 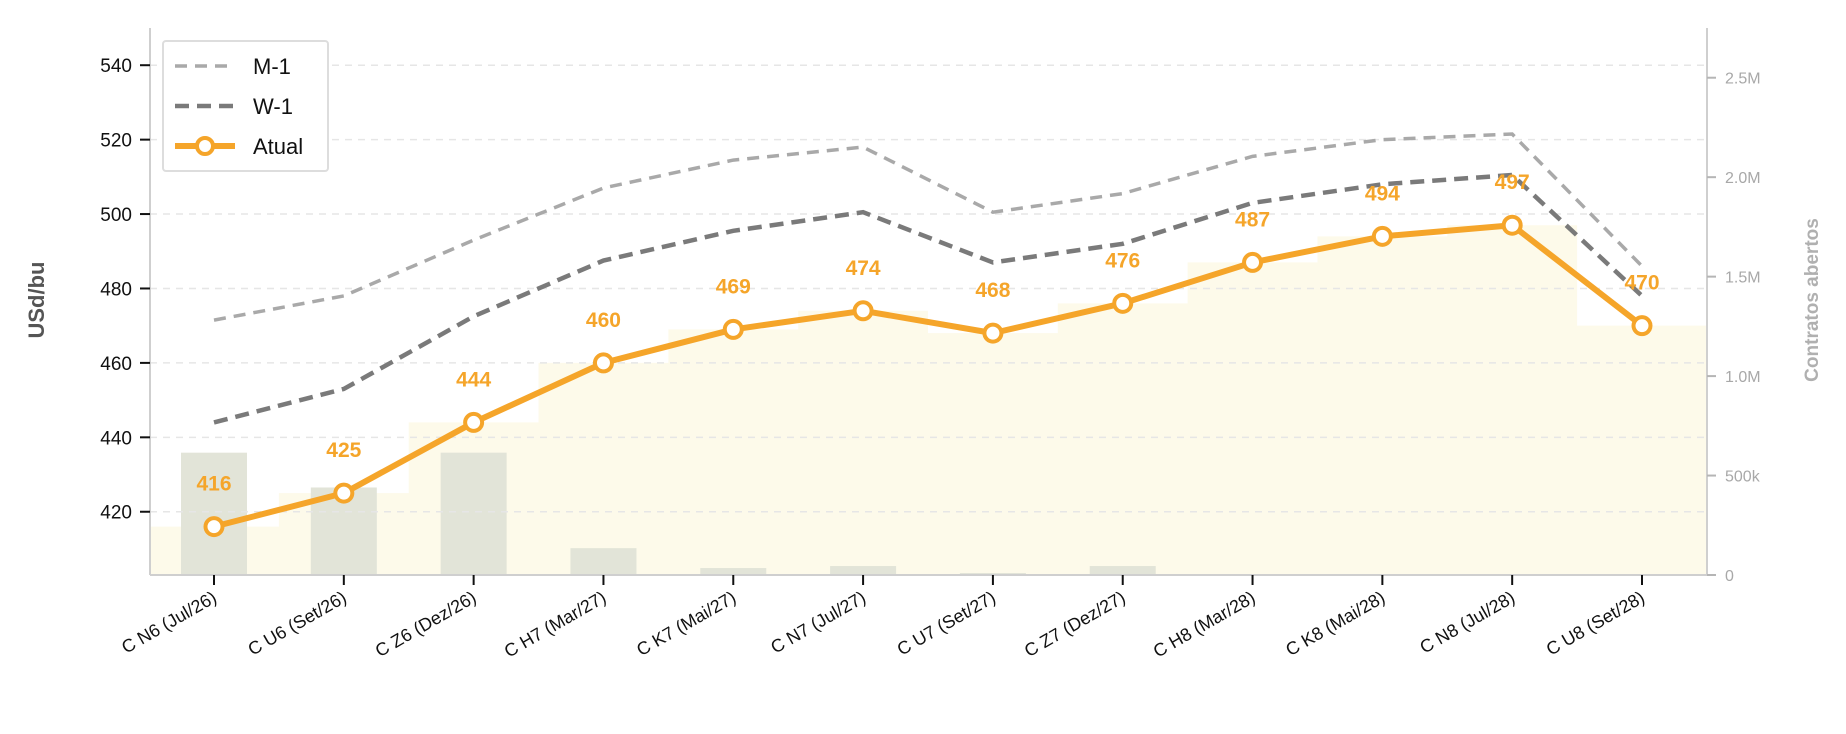 I want to click on y-tick-label: 420, so click(x=116, y=513).